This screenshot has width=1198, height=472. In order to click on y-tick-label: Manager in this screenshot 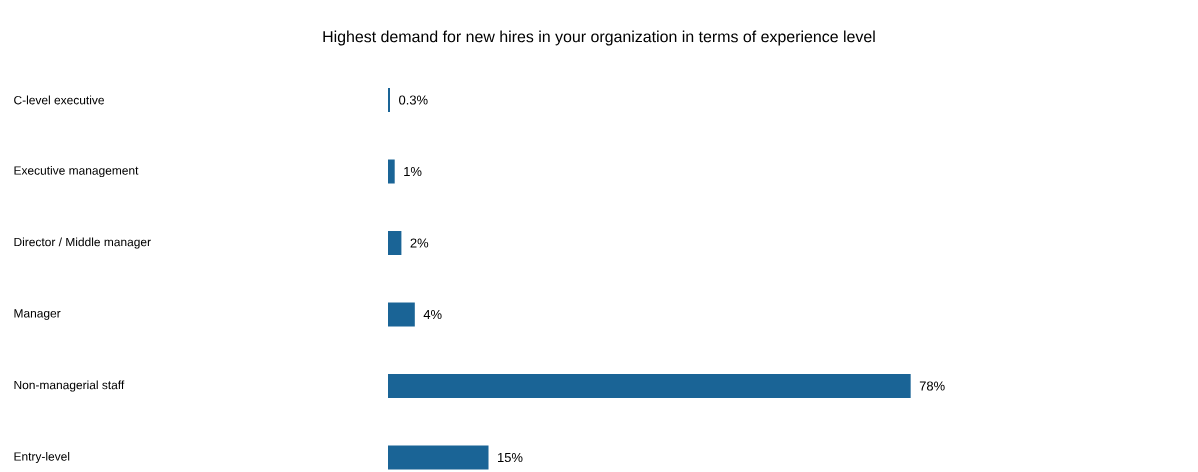, I will do `click(37, 314)`.